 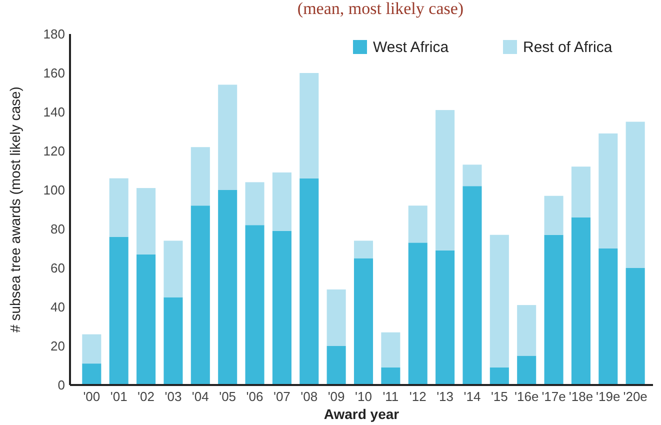 I want to click on x-tick-label: '00, so click(x=91, y=396).